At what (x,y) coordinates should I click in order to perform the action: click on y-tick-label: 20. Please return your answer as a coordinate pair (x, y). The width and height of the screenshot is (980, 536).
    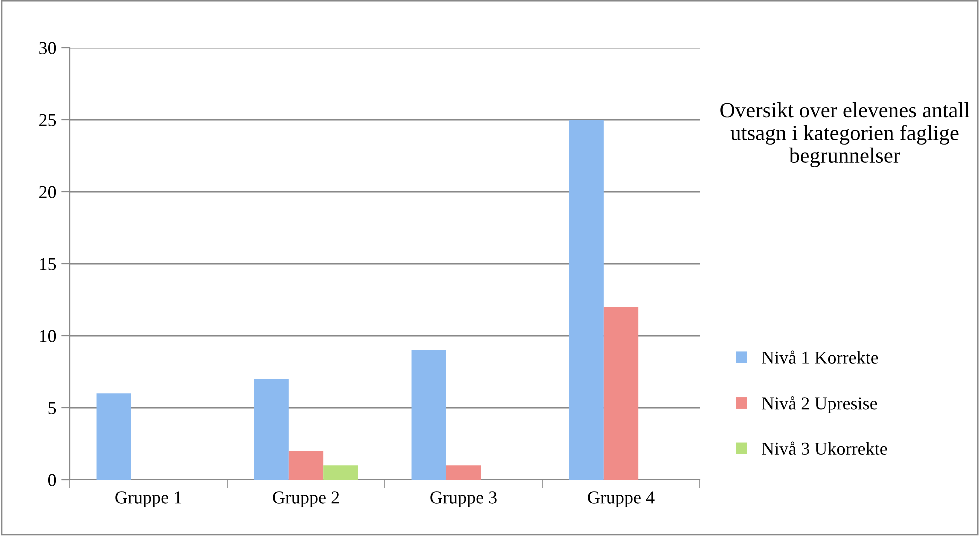
    Looking at the image, I should click on (48, 192).